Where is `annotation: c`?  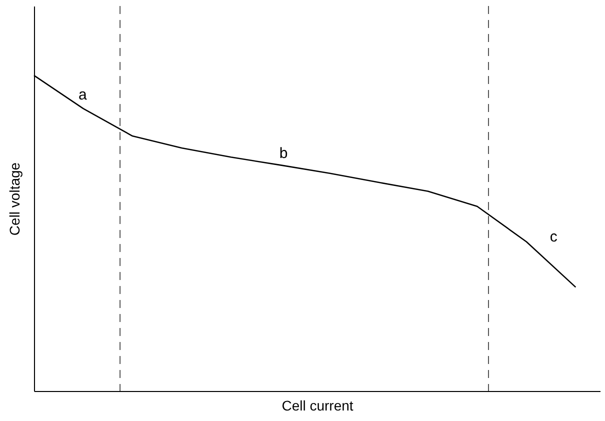
annotation: c is located at coordinates (554, 237).